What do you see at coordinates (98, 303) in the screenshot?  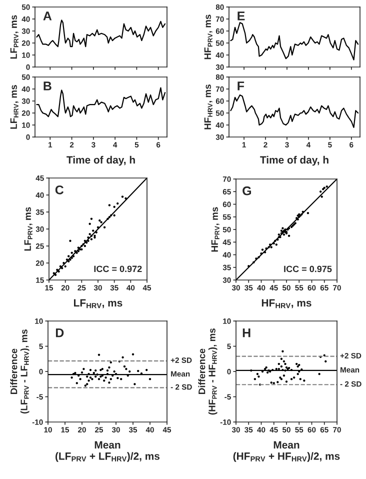 I see `x-axis-title: LF$_{HRV}$, ms` at bounding box center [98, 303].